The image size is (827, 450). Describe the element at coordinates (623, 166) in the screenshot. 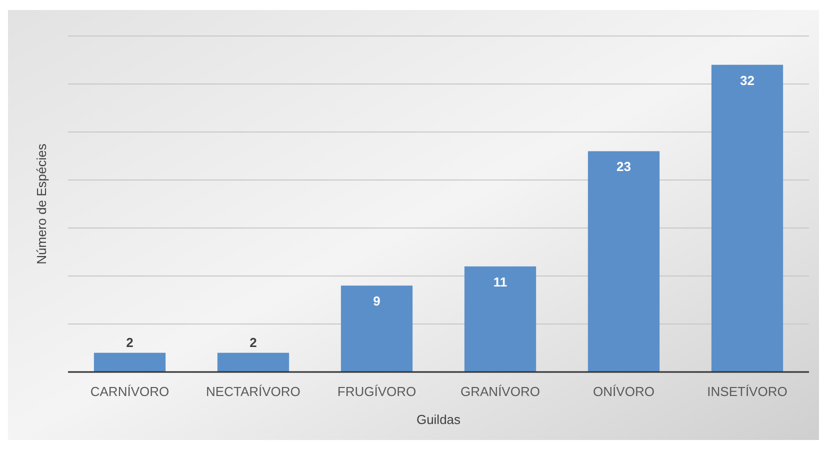

I see `data-label: 23` at that location.